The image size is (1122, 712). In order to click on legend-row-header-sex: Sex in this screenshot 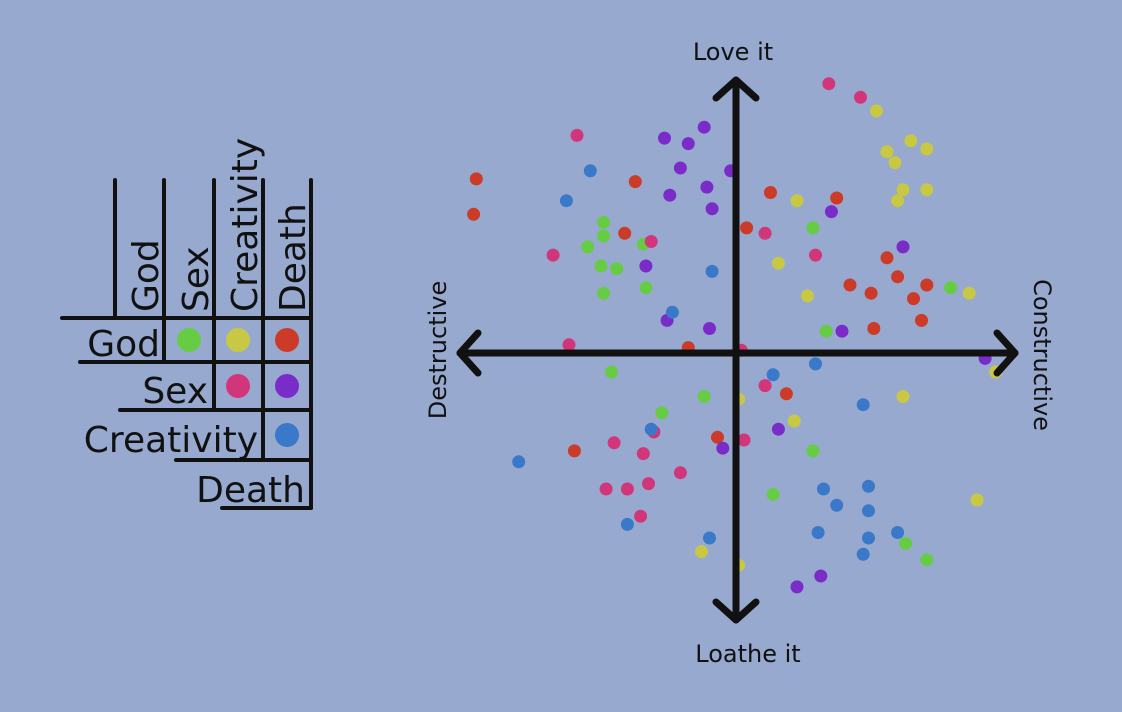, I will do `click(175, 391)`.